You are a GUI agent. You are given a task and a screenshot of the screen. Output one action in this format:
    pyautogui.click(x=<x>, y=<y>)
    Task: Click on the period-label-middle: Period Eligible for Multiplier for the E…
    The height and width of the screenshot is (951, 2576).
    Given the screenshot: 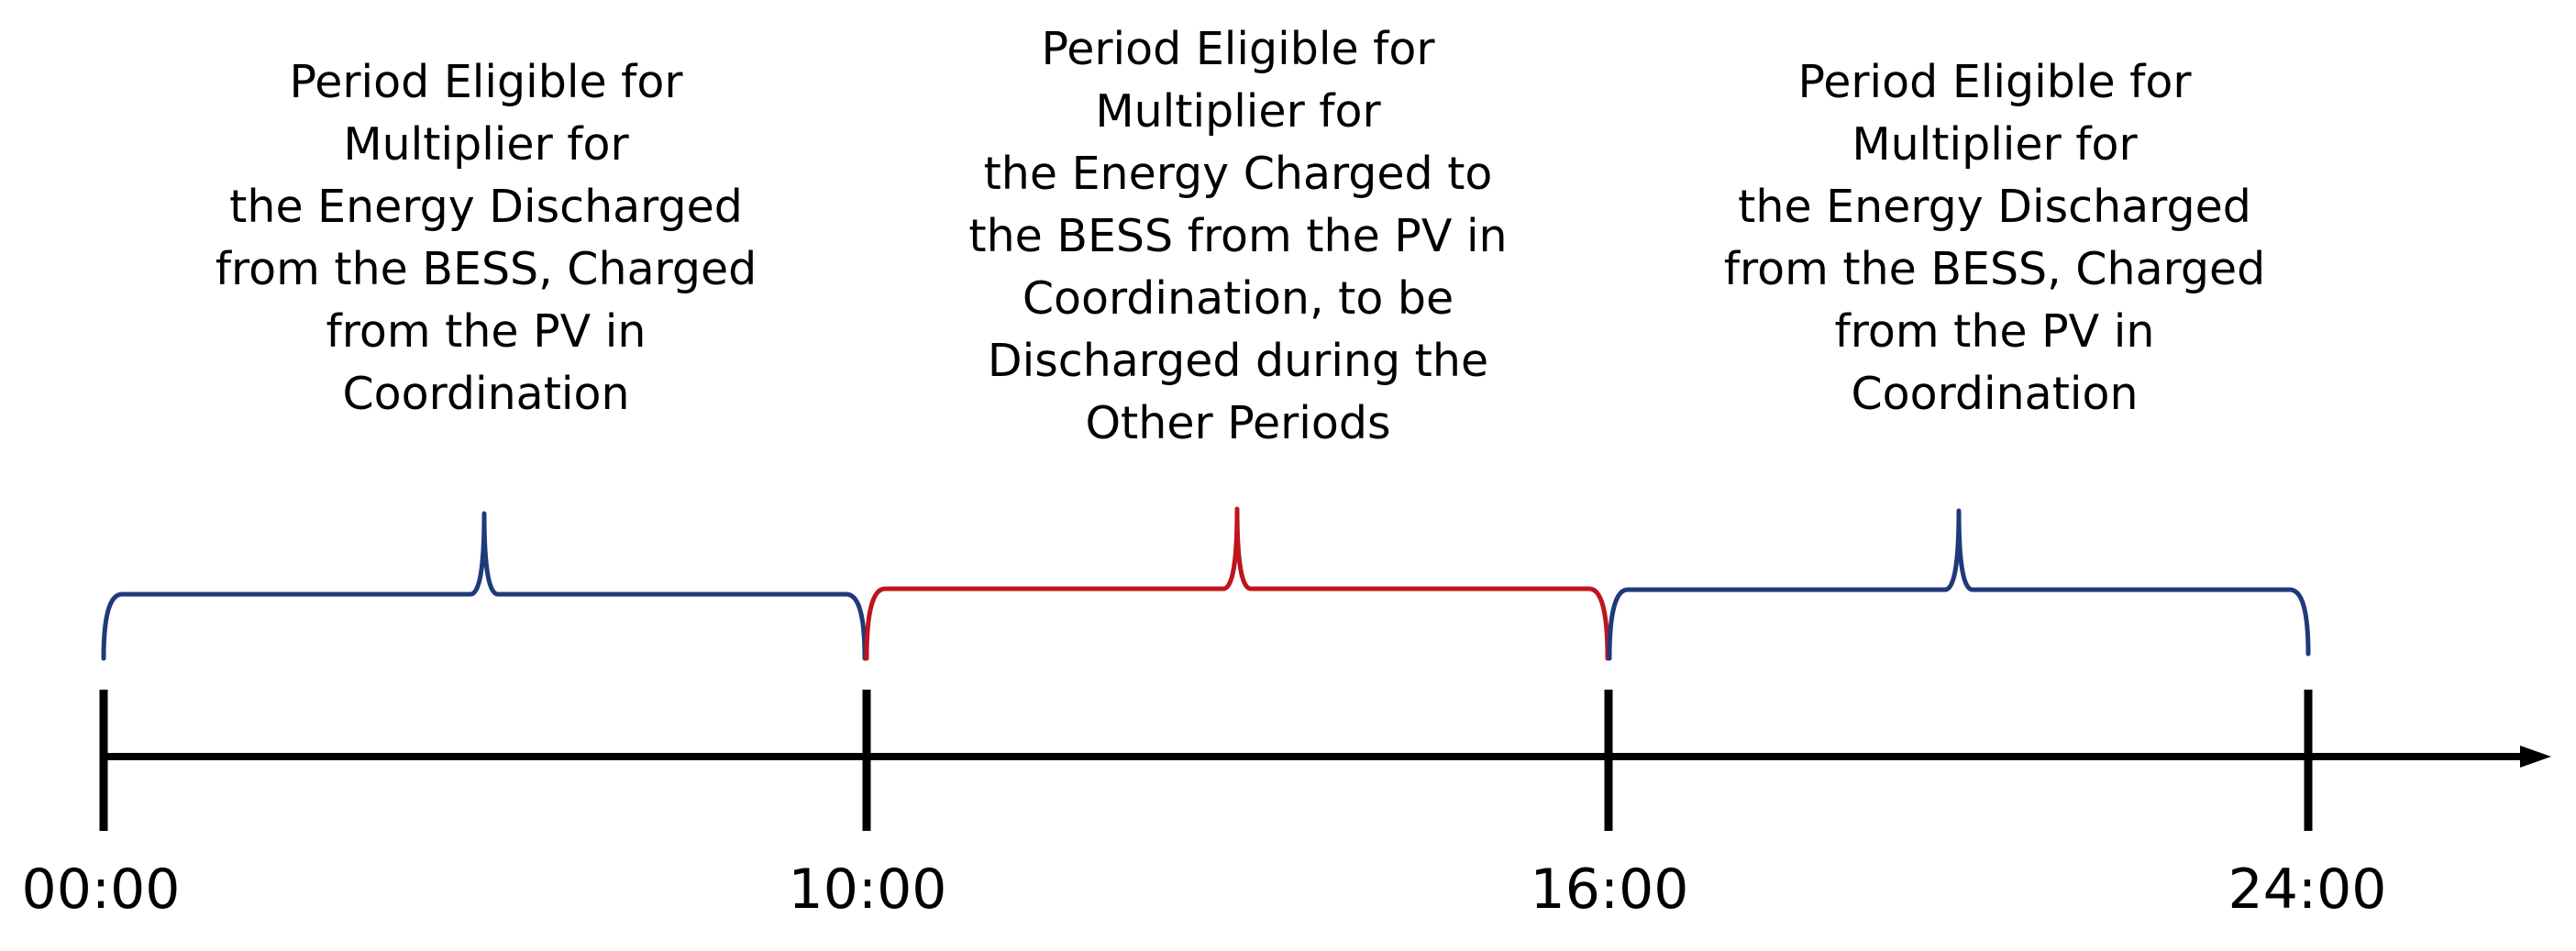 What is the action you would take?
    pyautogui.click(x=1238, y=237)
    